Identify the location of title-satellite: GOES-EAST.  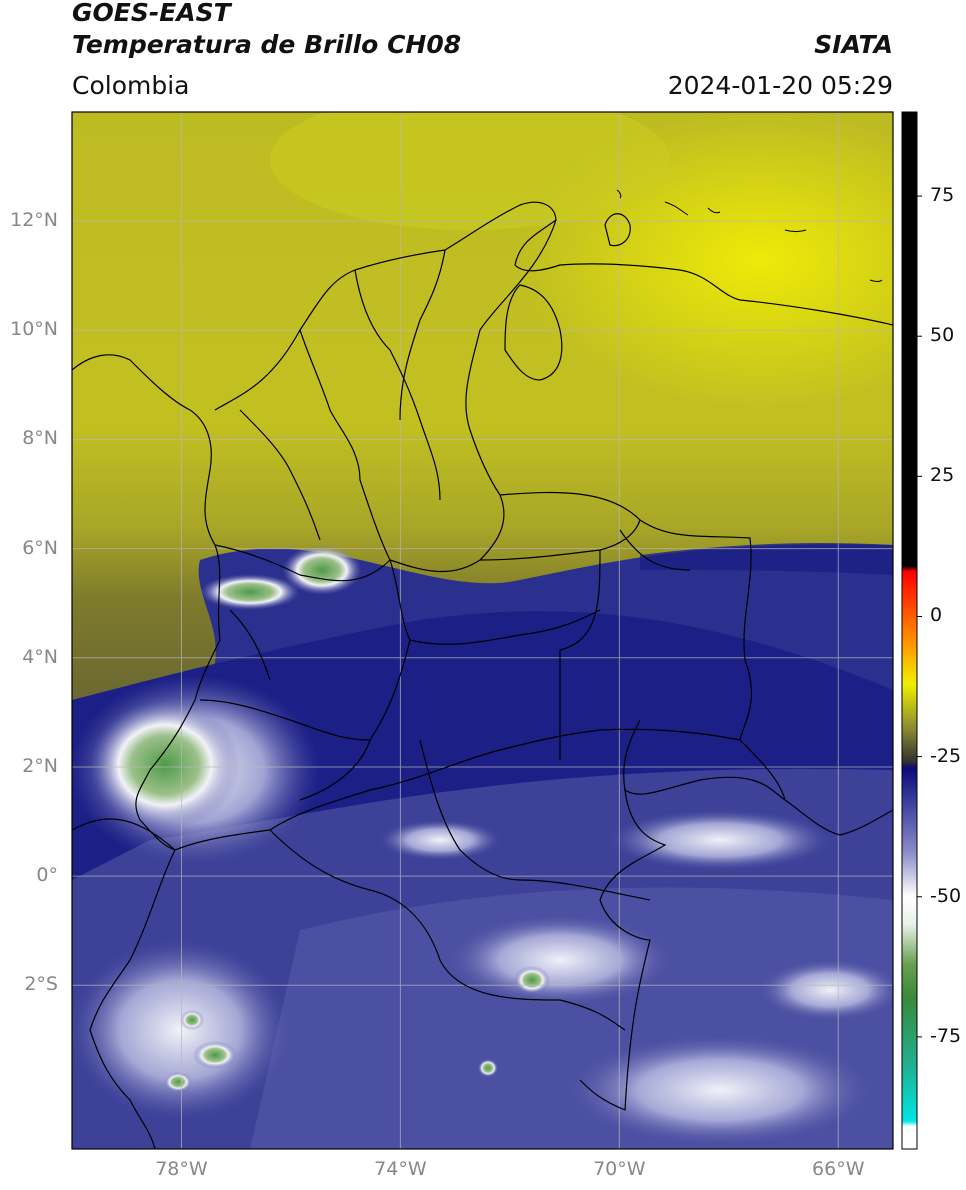
(151, 13).